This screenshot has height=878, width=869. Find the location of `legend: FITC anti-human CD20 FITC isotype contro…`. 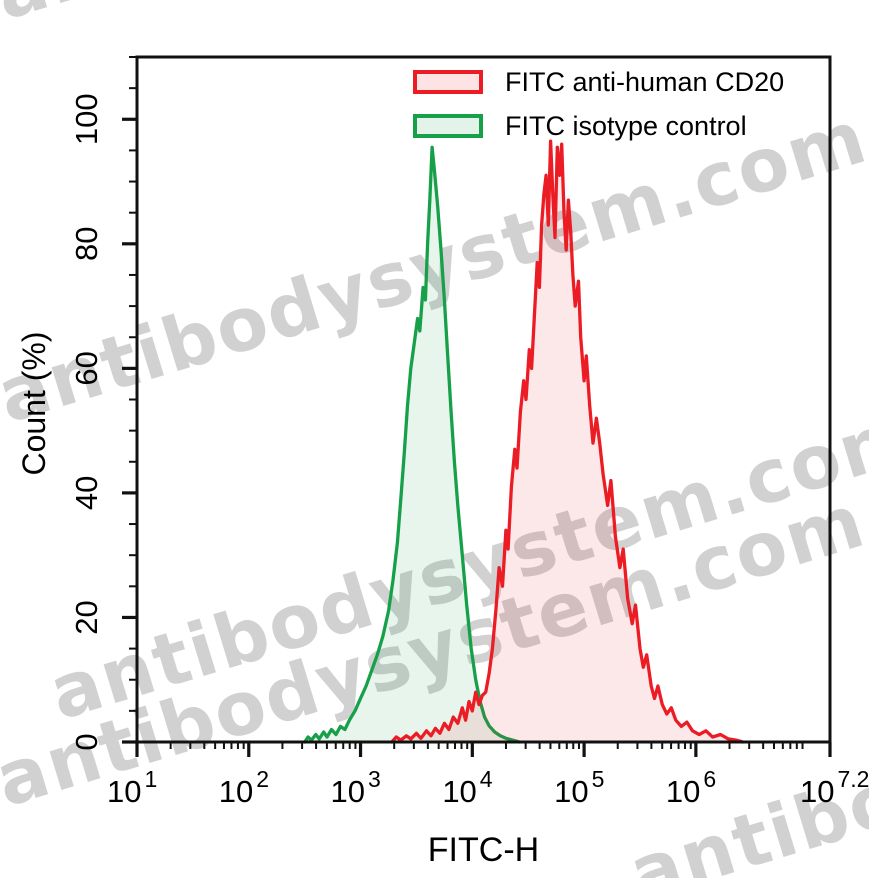

legend: FITC anti-human CD20 FITC isotype contro… is located at coordinates (598, 112).